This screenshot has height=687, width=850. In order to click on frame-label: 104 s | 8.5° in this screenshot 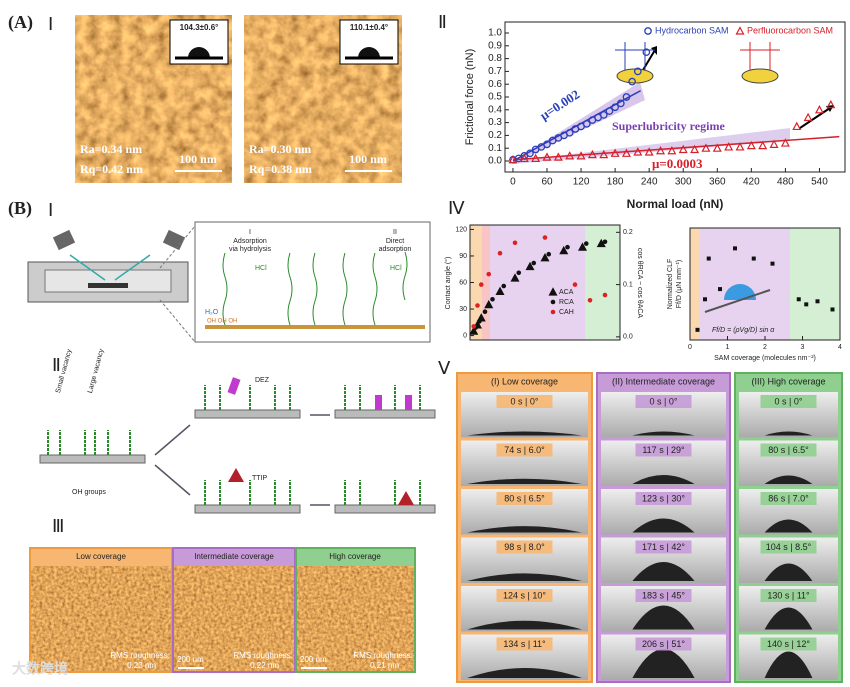, I will do `click(789, 547)`.